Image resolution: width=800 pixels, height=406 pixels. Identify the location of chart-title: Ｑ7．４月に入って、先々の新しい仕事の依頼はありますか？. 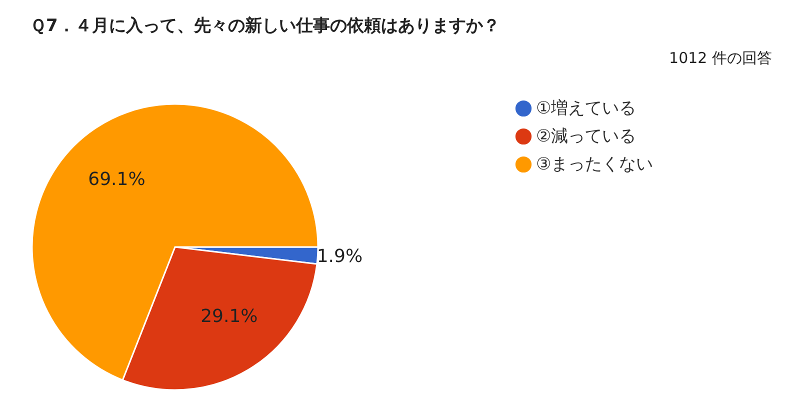
(265, 26).